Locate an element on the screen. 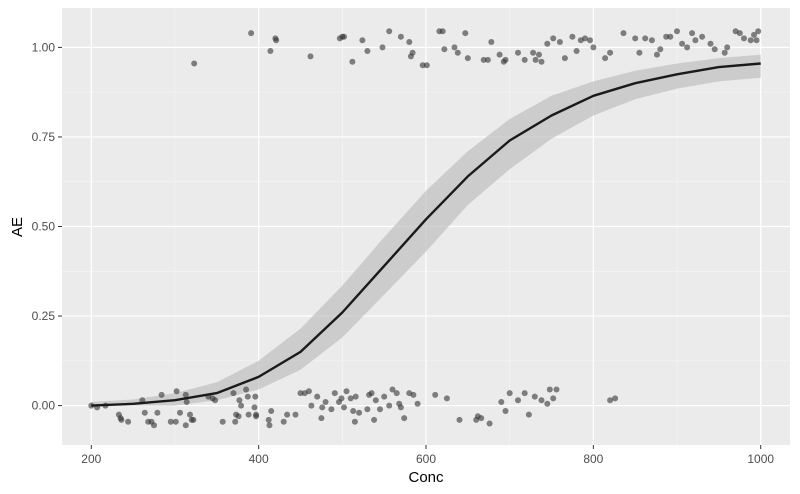  y-tick-label: 1.00 is located at coordinates (44, 47).